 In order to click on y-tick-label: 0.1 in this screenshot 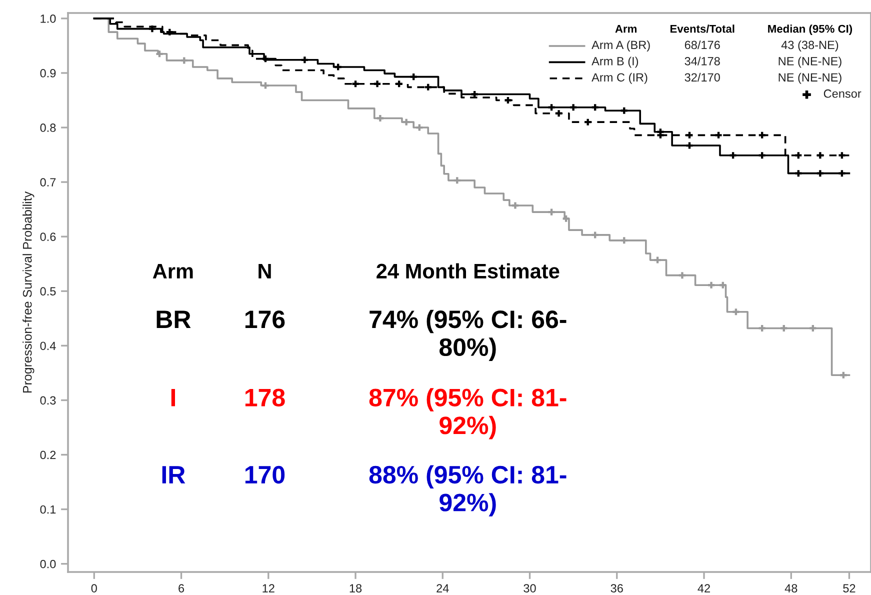, I will do `click(48, 509)`.